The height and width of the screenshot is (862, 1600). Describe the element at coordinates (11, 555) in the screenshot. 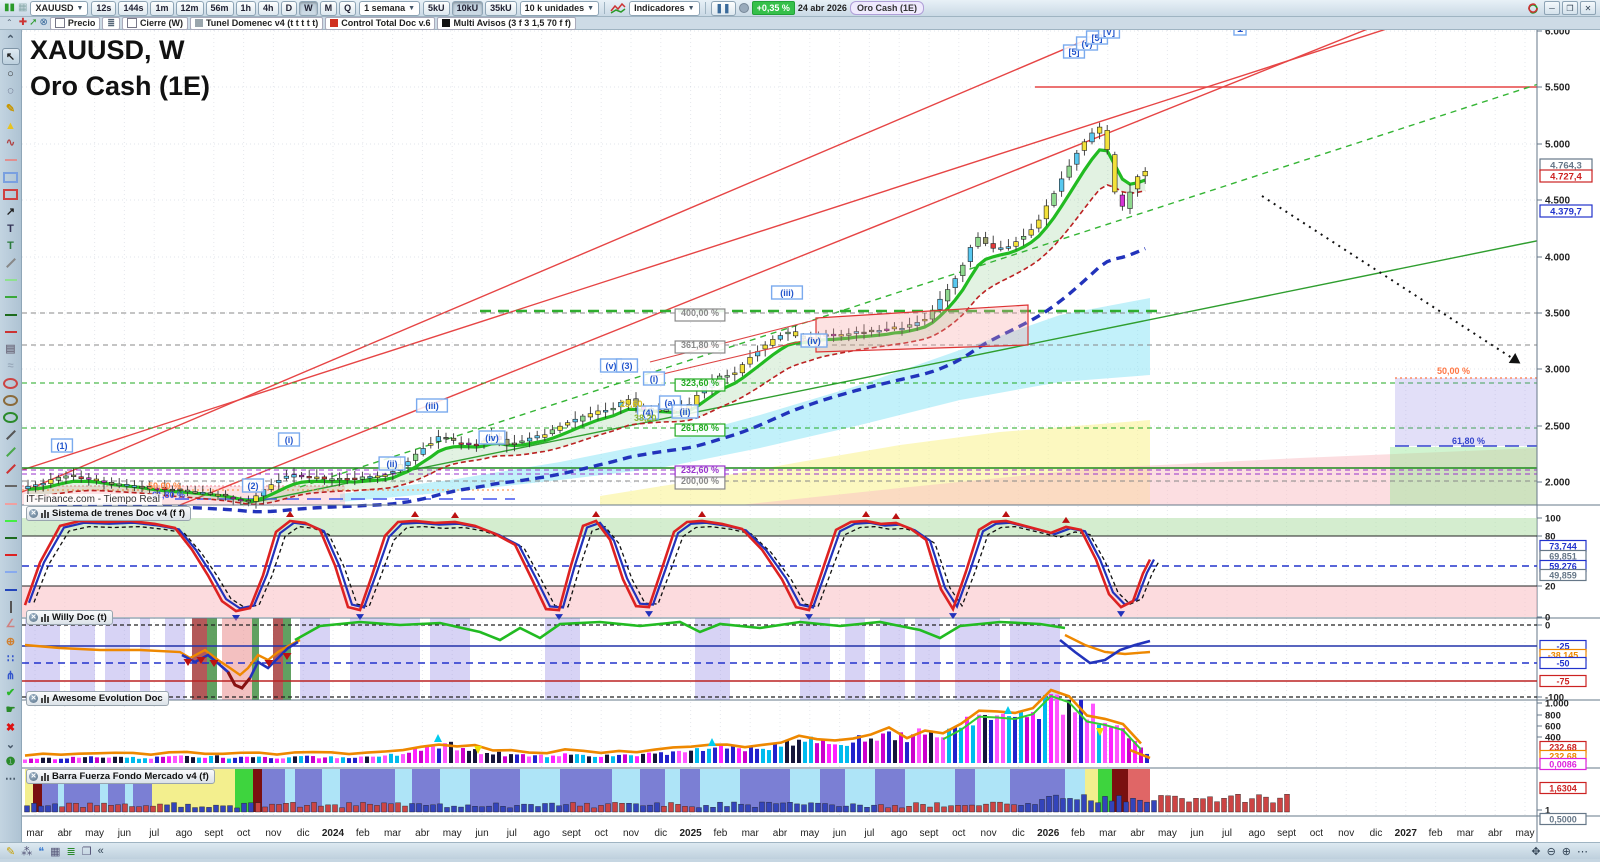

I see `hline2-red-tool-icon` at that location.